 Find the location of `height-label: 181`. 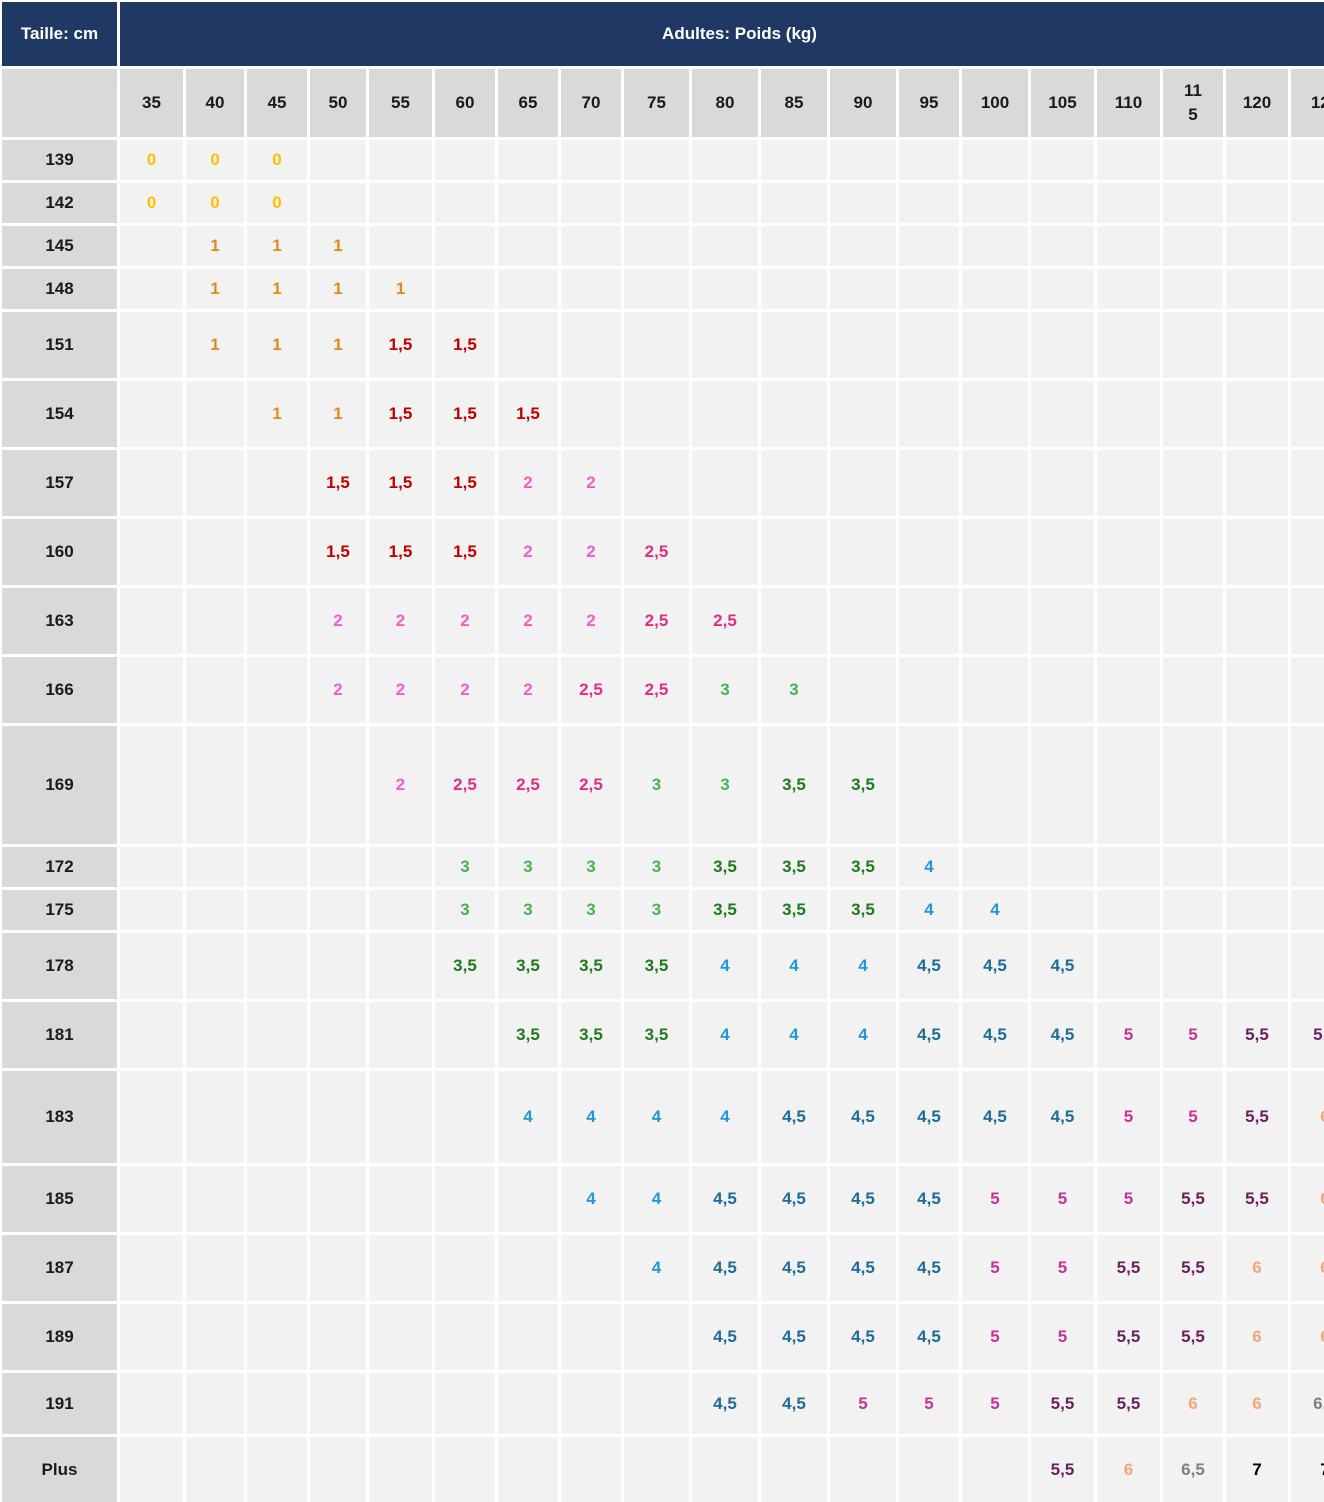

height-label: 181 is located at coordinates (59, 1035).